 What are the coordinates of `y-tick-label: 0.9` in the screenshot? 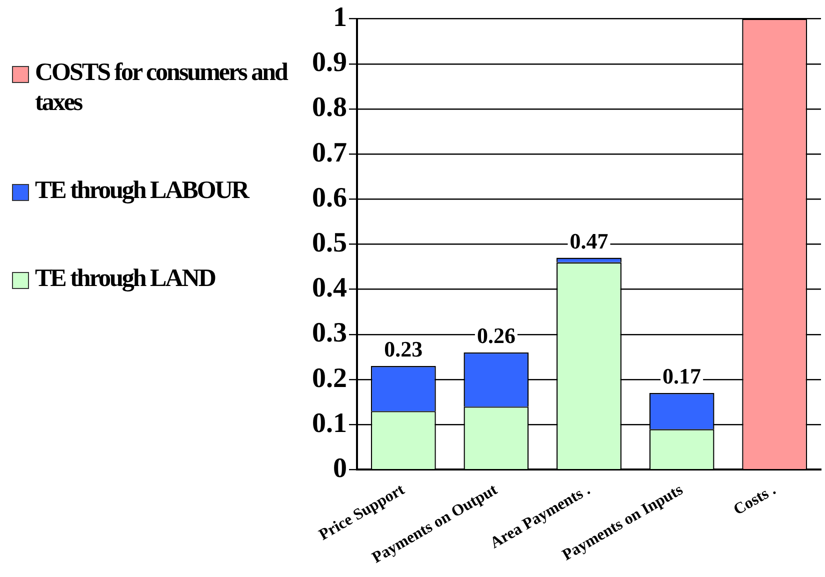 It's located at (329, 62).